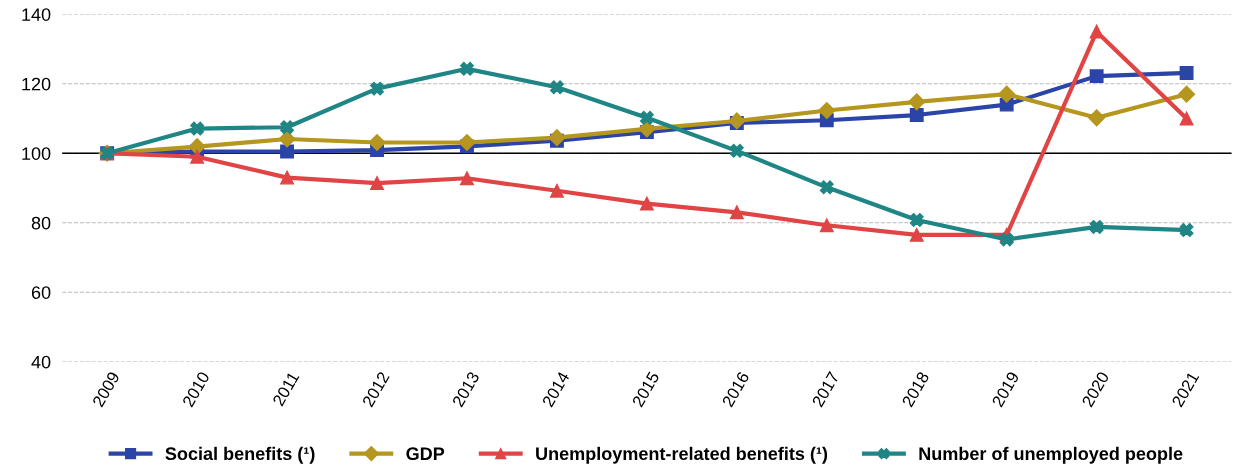 Image resolution: width=1244 pixels, height=476 pixels. I want to click on legend-label: Unemployment-related benefits (¹), so click(682, 455).